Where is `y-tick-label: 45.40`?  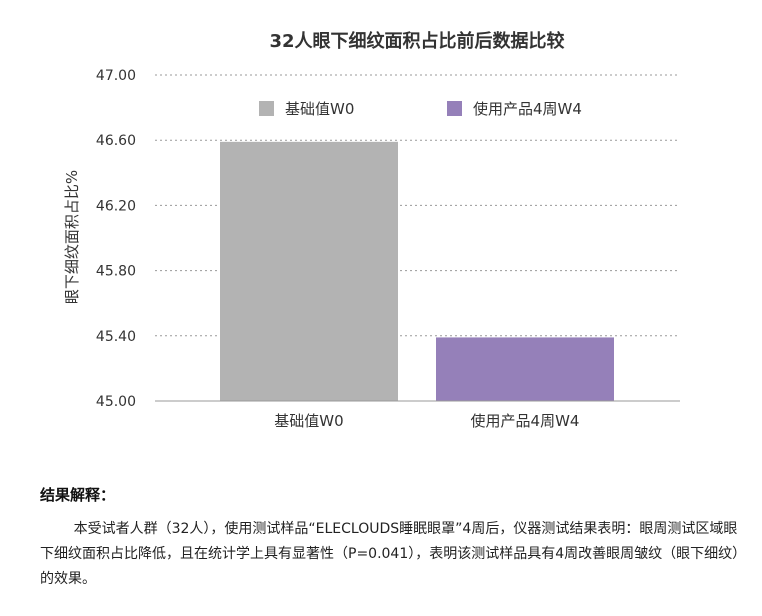 y-tick-label: 45.40 is located at coordinates (116, 337).